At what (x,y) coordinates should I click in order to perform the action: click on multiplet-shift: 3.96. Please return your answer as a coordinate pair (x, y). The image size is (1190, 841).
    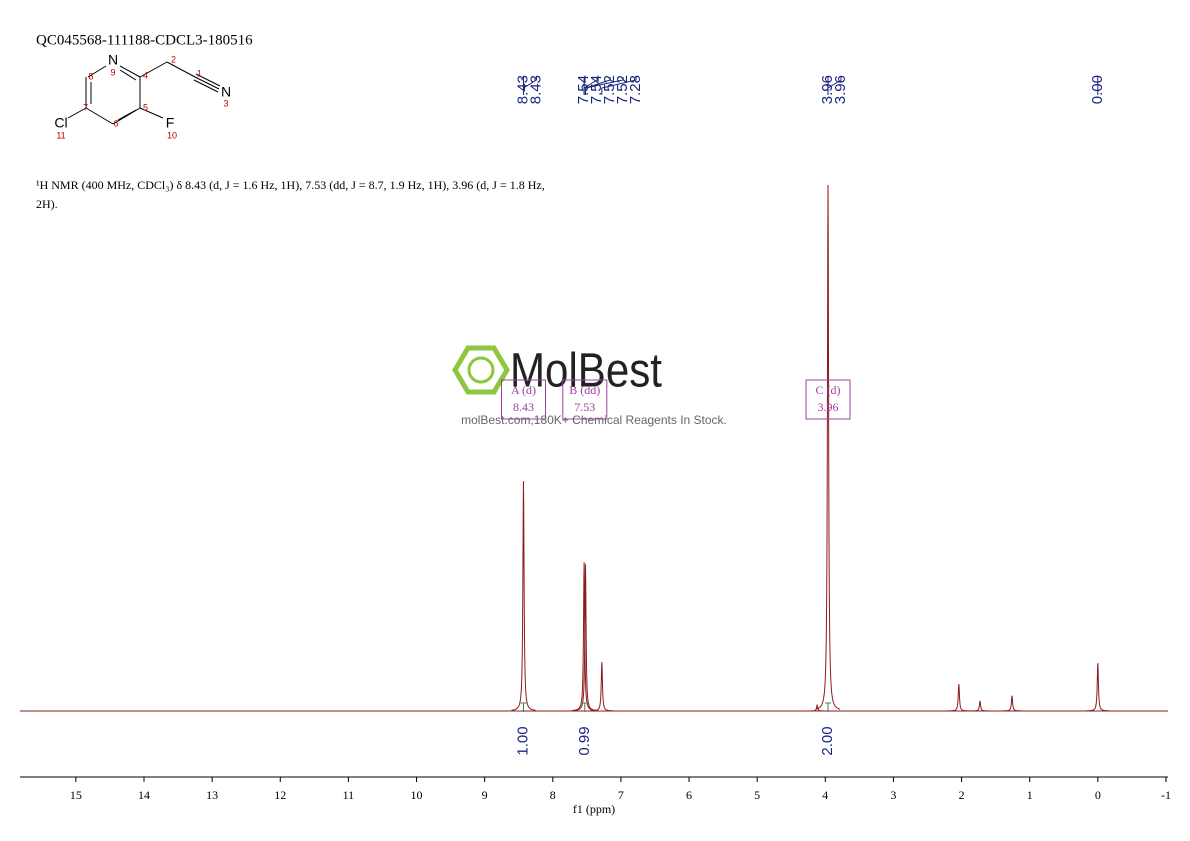
    Looking at the image, I should click on (828, 407).